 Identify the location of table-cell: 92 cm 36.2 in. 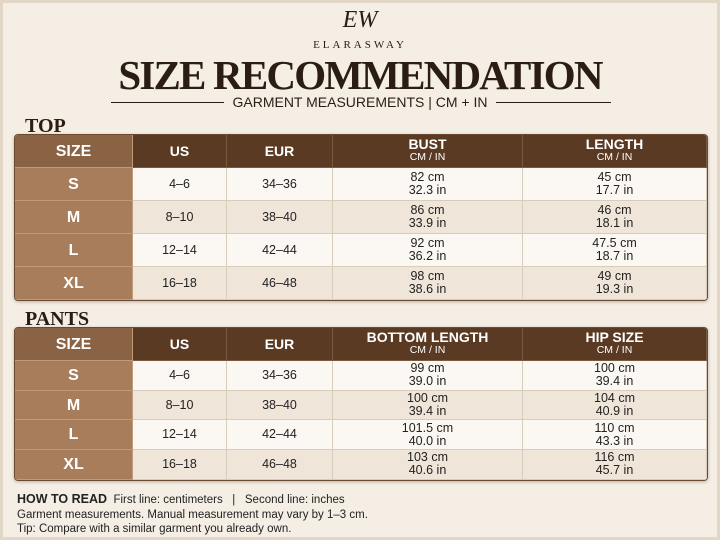
(428, 250).